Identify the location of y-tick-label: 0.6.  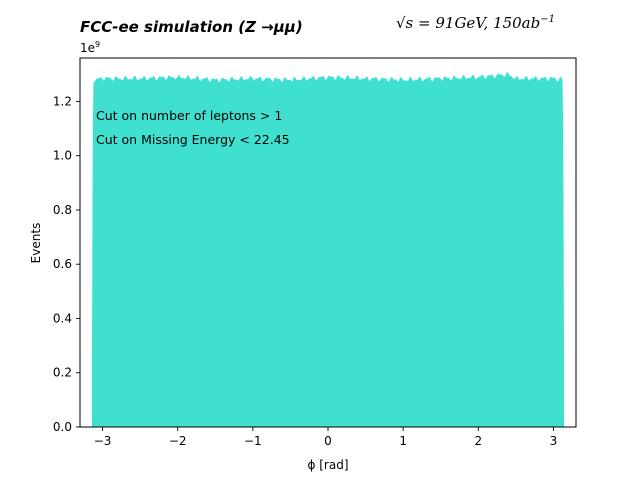
(62, 264).